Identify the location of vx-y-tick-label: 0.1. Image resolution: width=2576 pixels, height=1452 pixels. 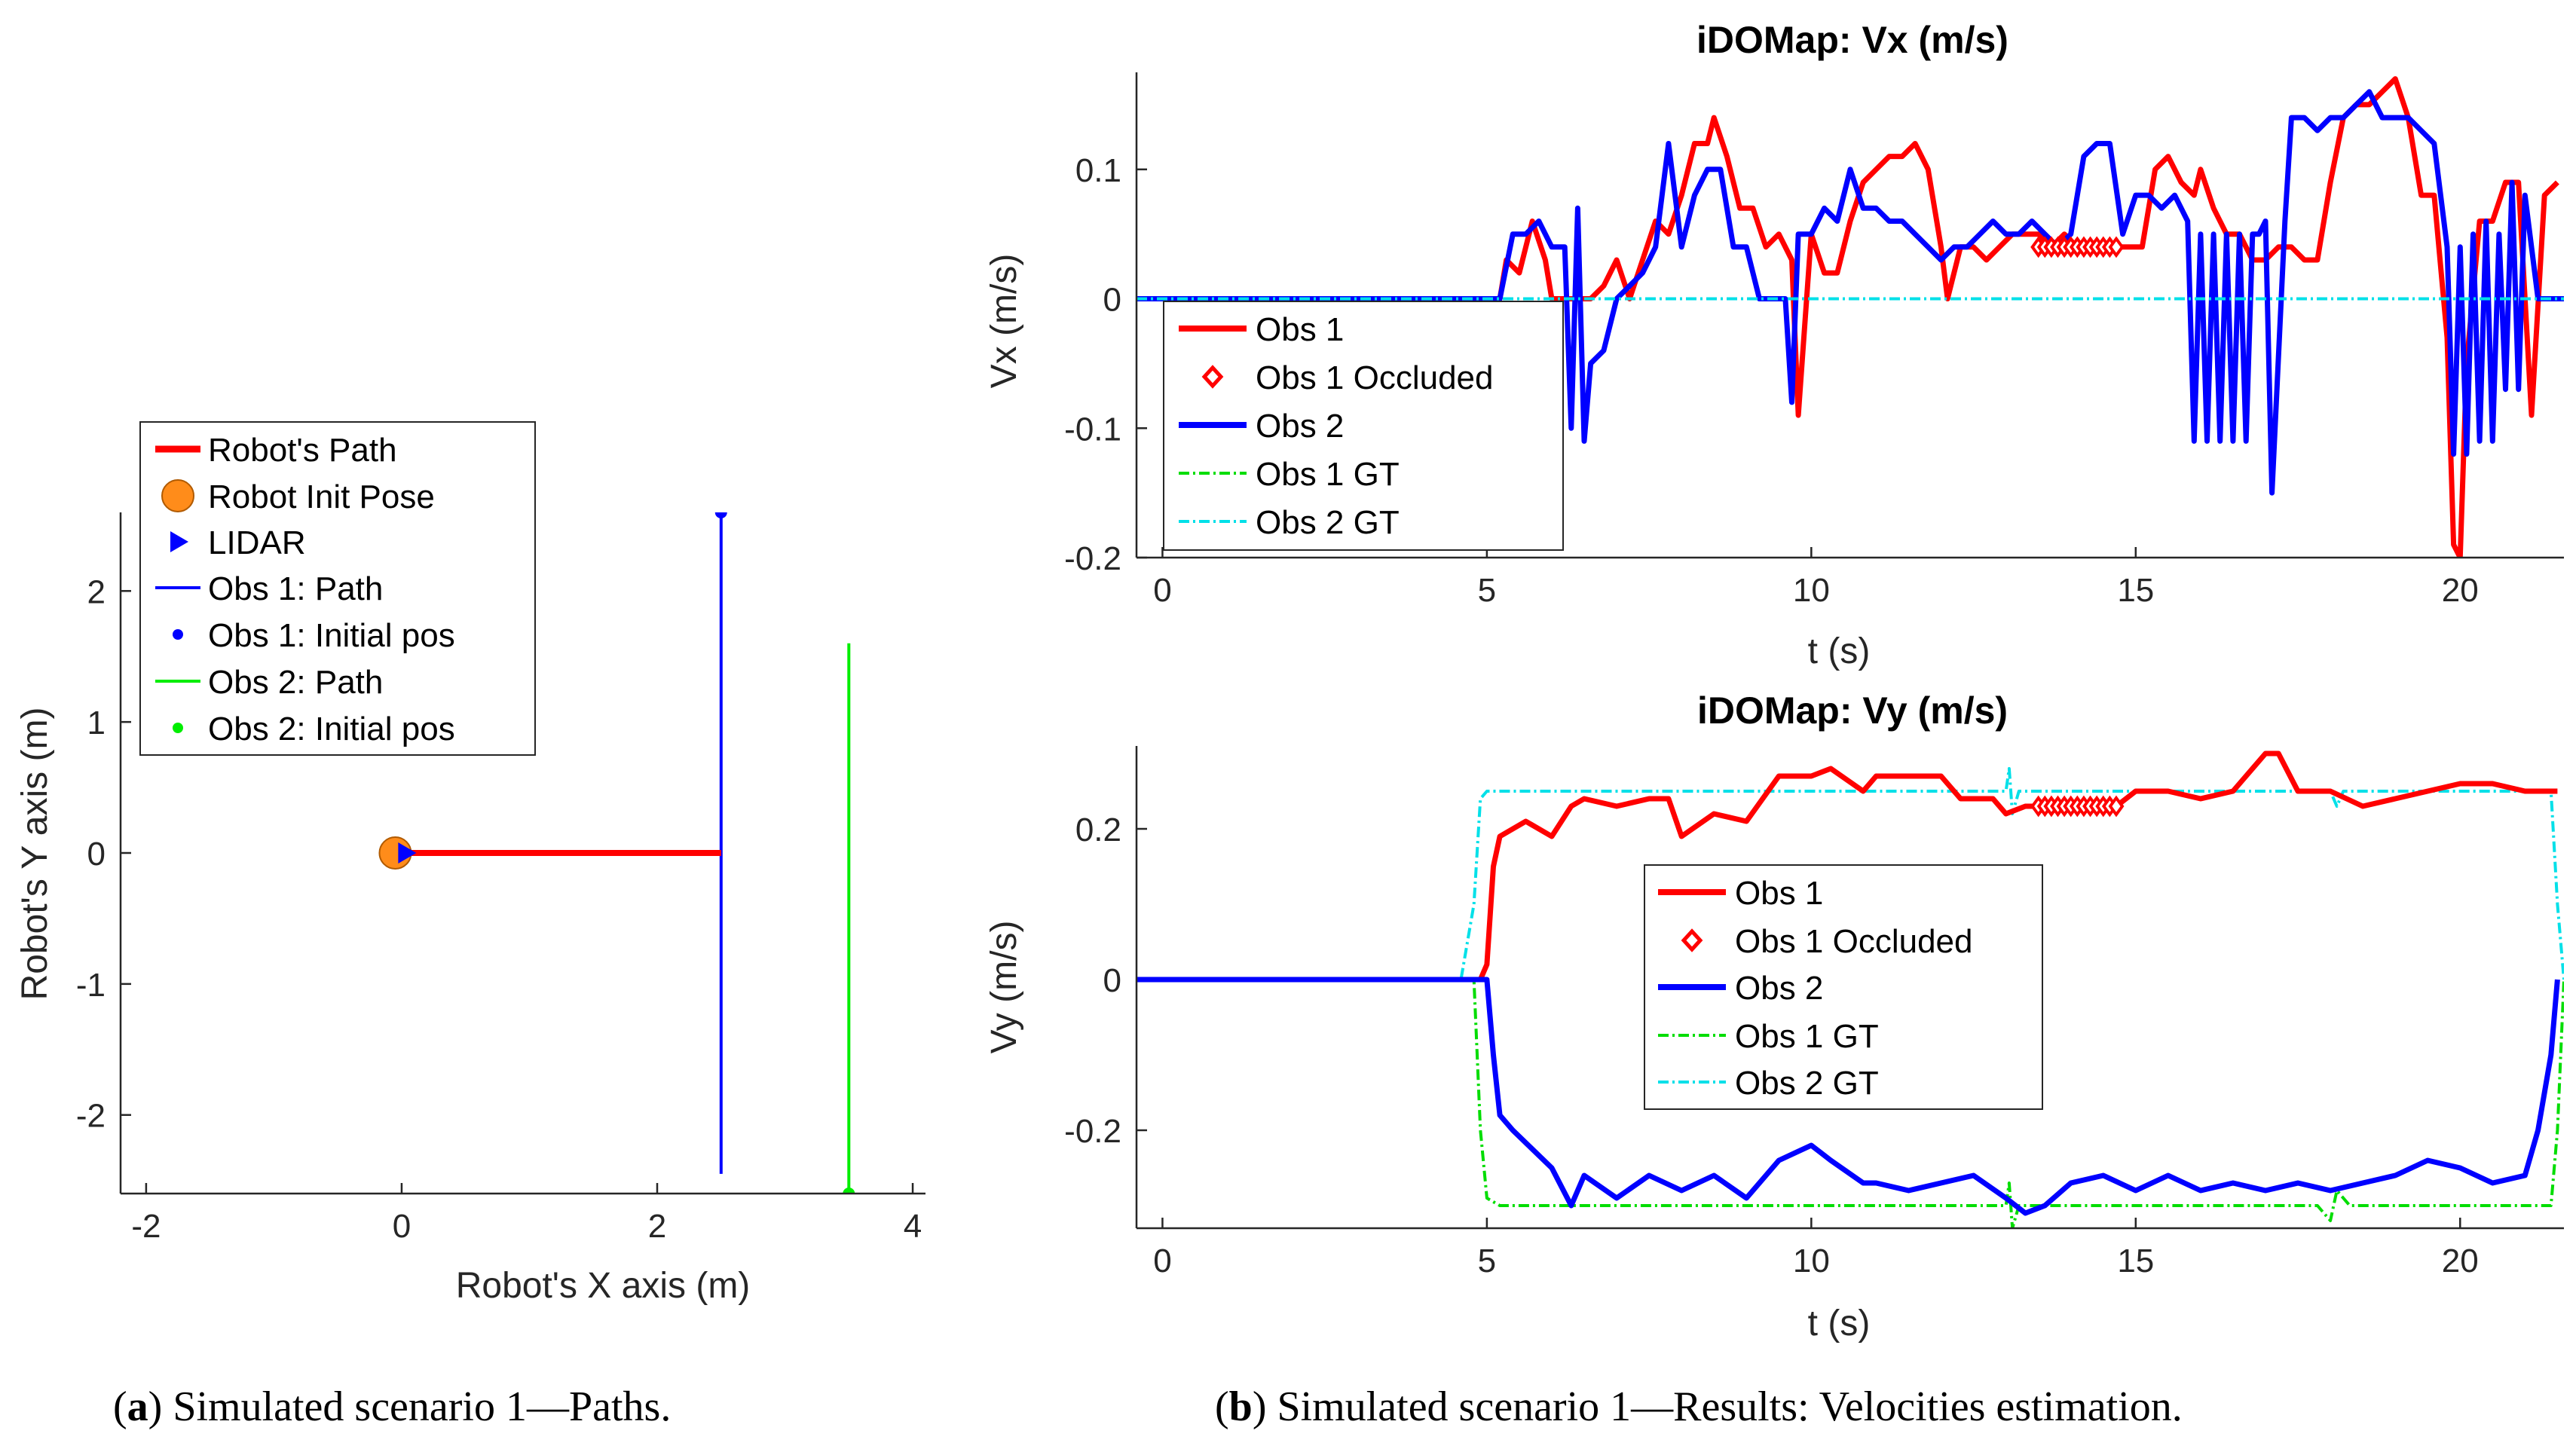
(1098, 170).